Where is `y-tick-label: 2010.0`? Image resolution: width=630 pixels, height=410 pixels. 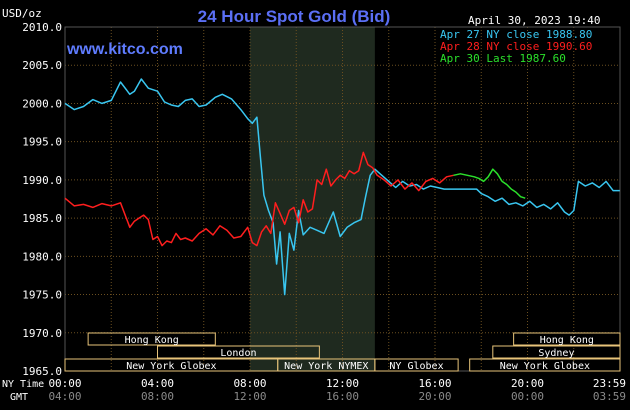 y-tick-label: 2010.0 is located at coordinates (42, 27).